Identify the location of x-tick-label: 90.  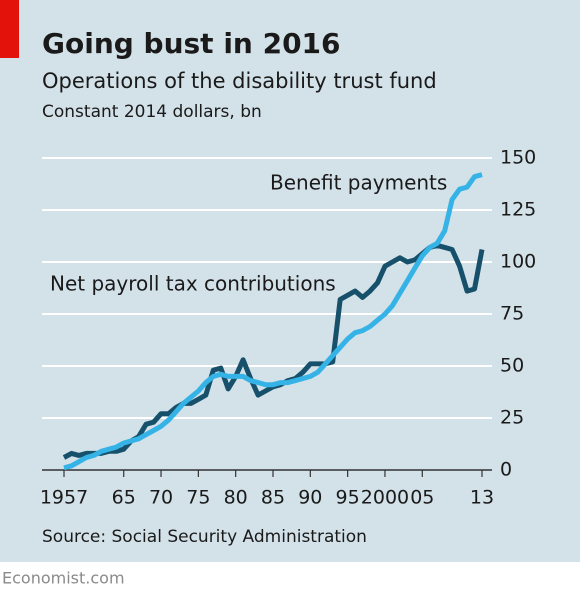
(310, 498).